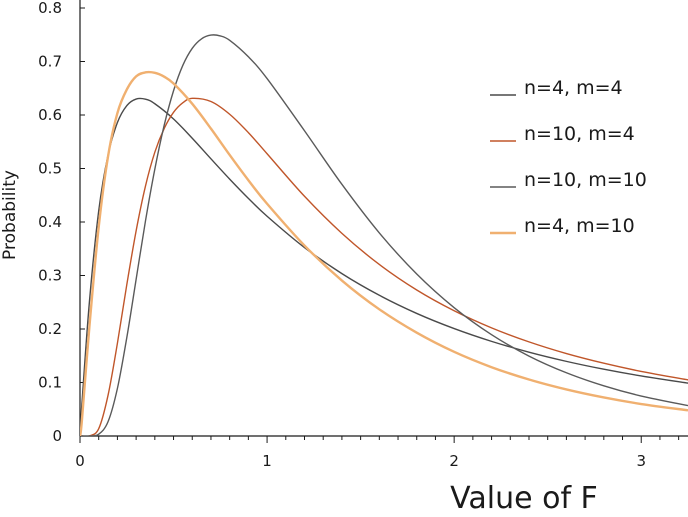 The image size is (688, 517). What do you see at coordinates (585, 180) in the screenshot?
I see `legend-label: n=10, m=10` at bounding box center [585, 180].